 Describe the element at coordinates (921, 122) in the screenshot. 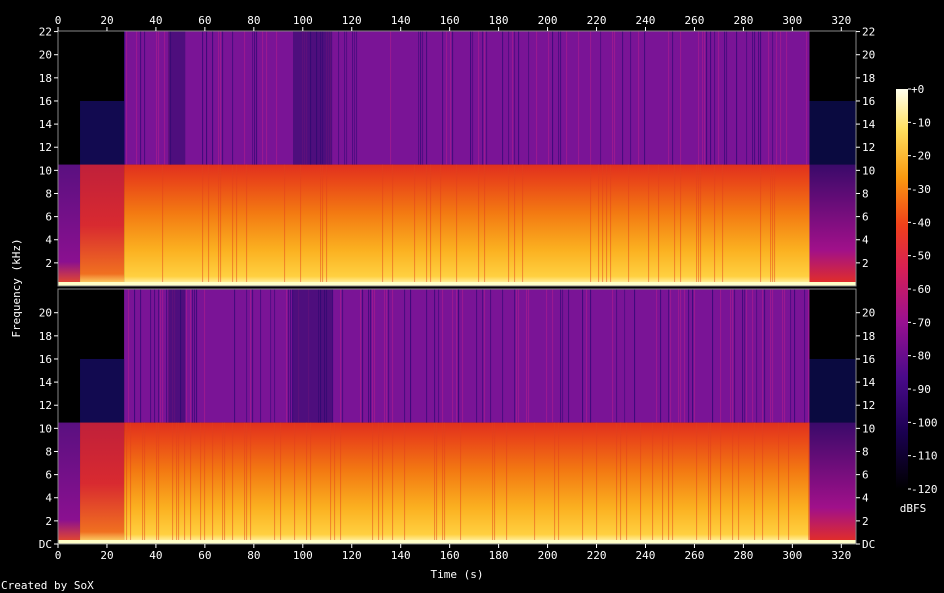

I see `colorbar-tick-label: -10` at that location.